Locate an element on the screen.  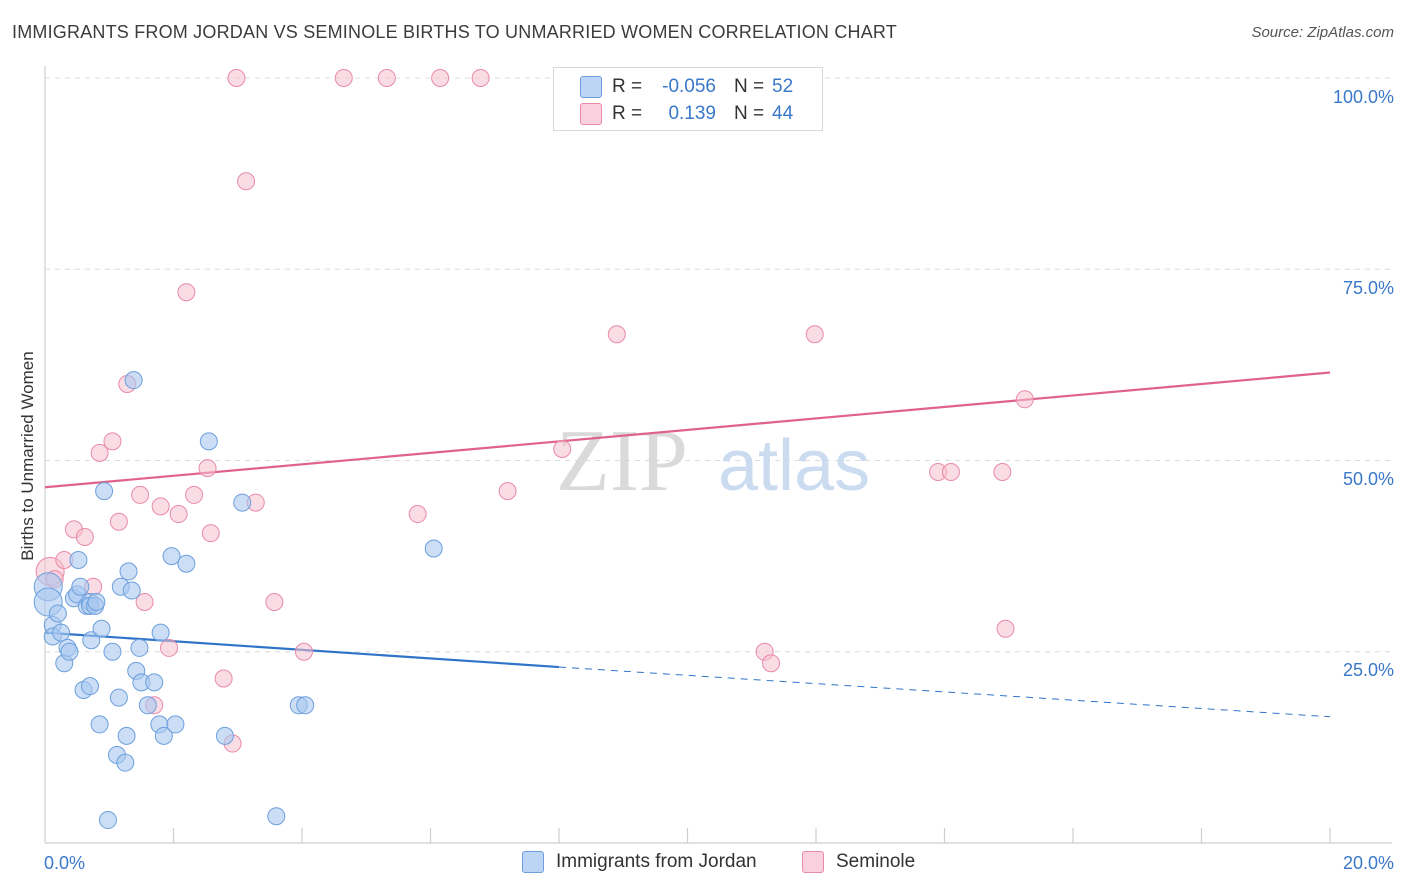
jordan-trend-line is located at coordinates (687, 674).